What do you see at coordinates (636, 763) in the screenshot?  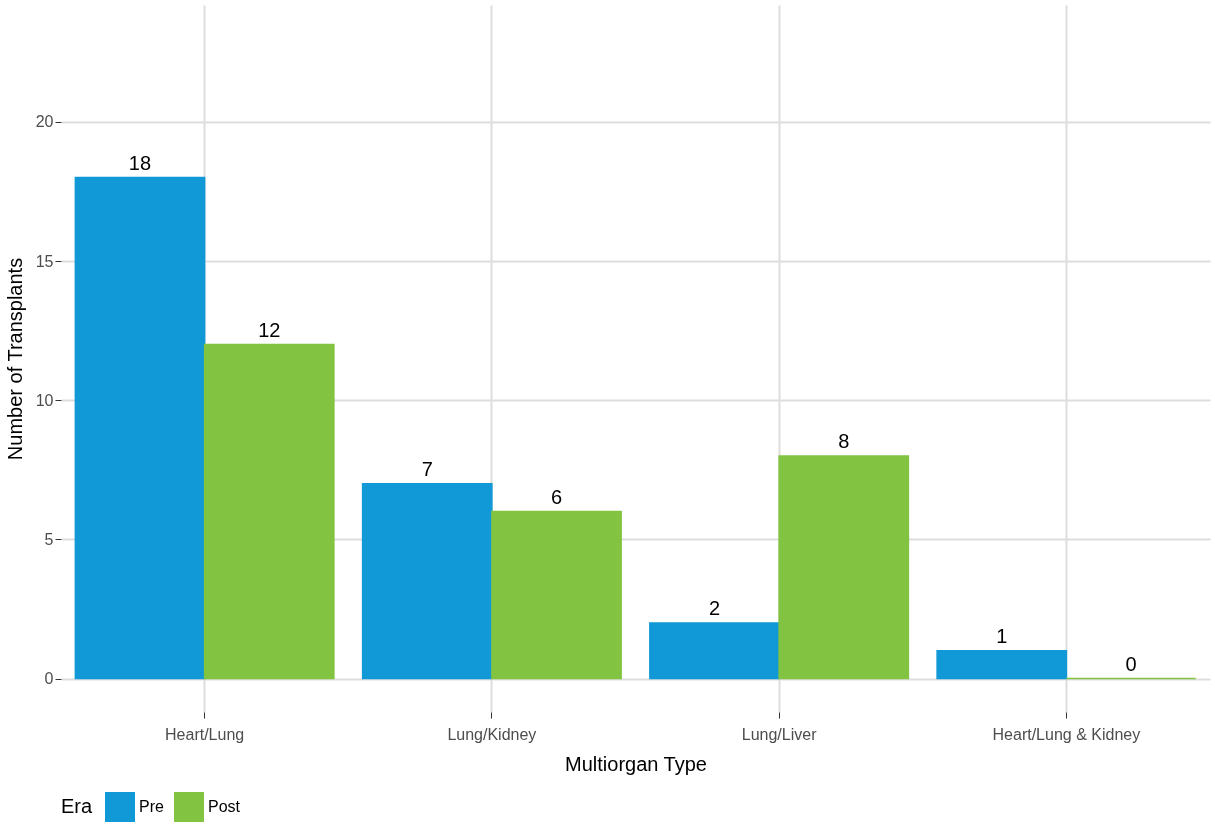 I see `x-axis-title: Multiorgan Type` at bounding box center [636, 763].